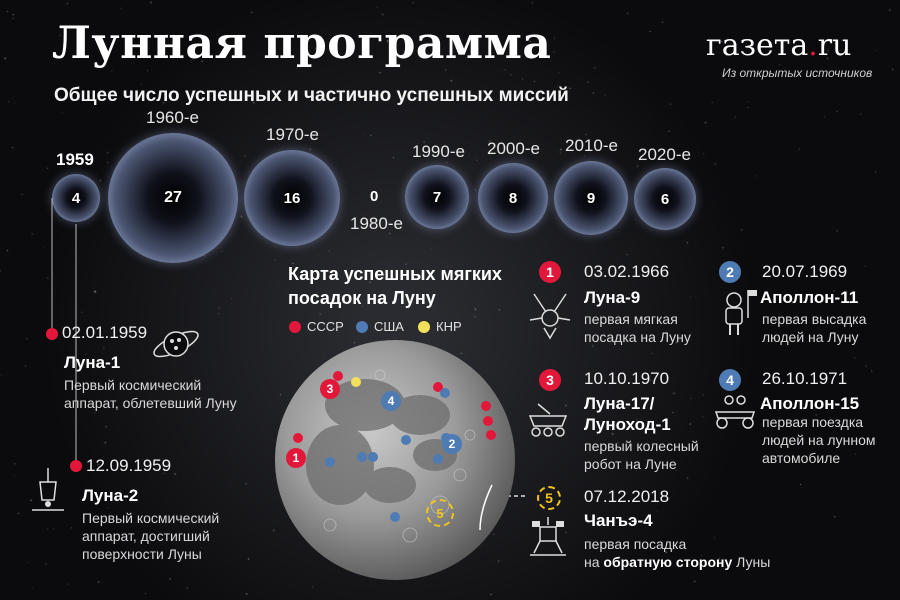  I want to click on decade-label-1980s: 1980-е, so click(376, 223).